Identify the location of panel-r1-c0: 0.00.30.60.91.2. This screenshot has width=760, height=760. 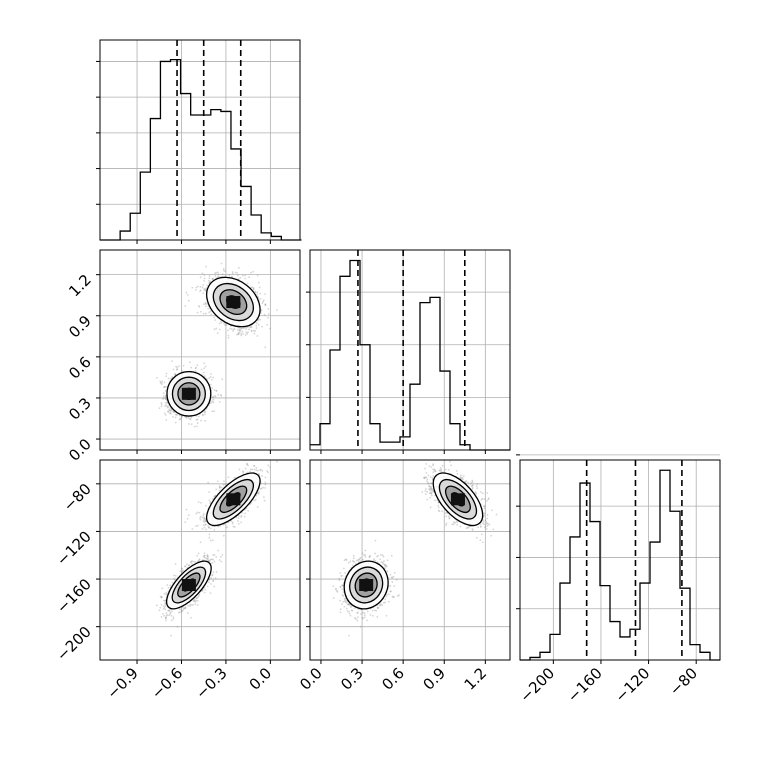
(183, 357).